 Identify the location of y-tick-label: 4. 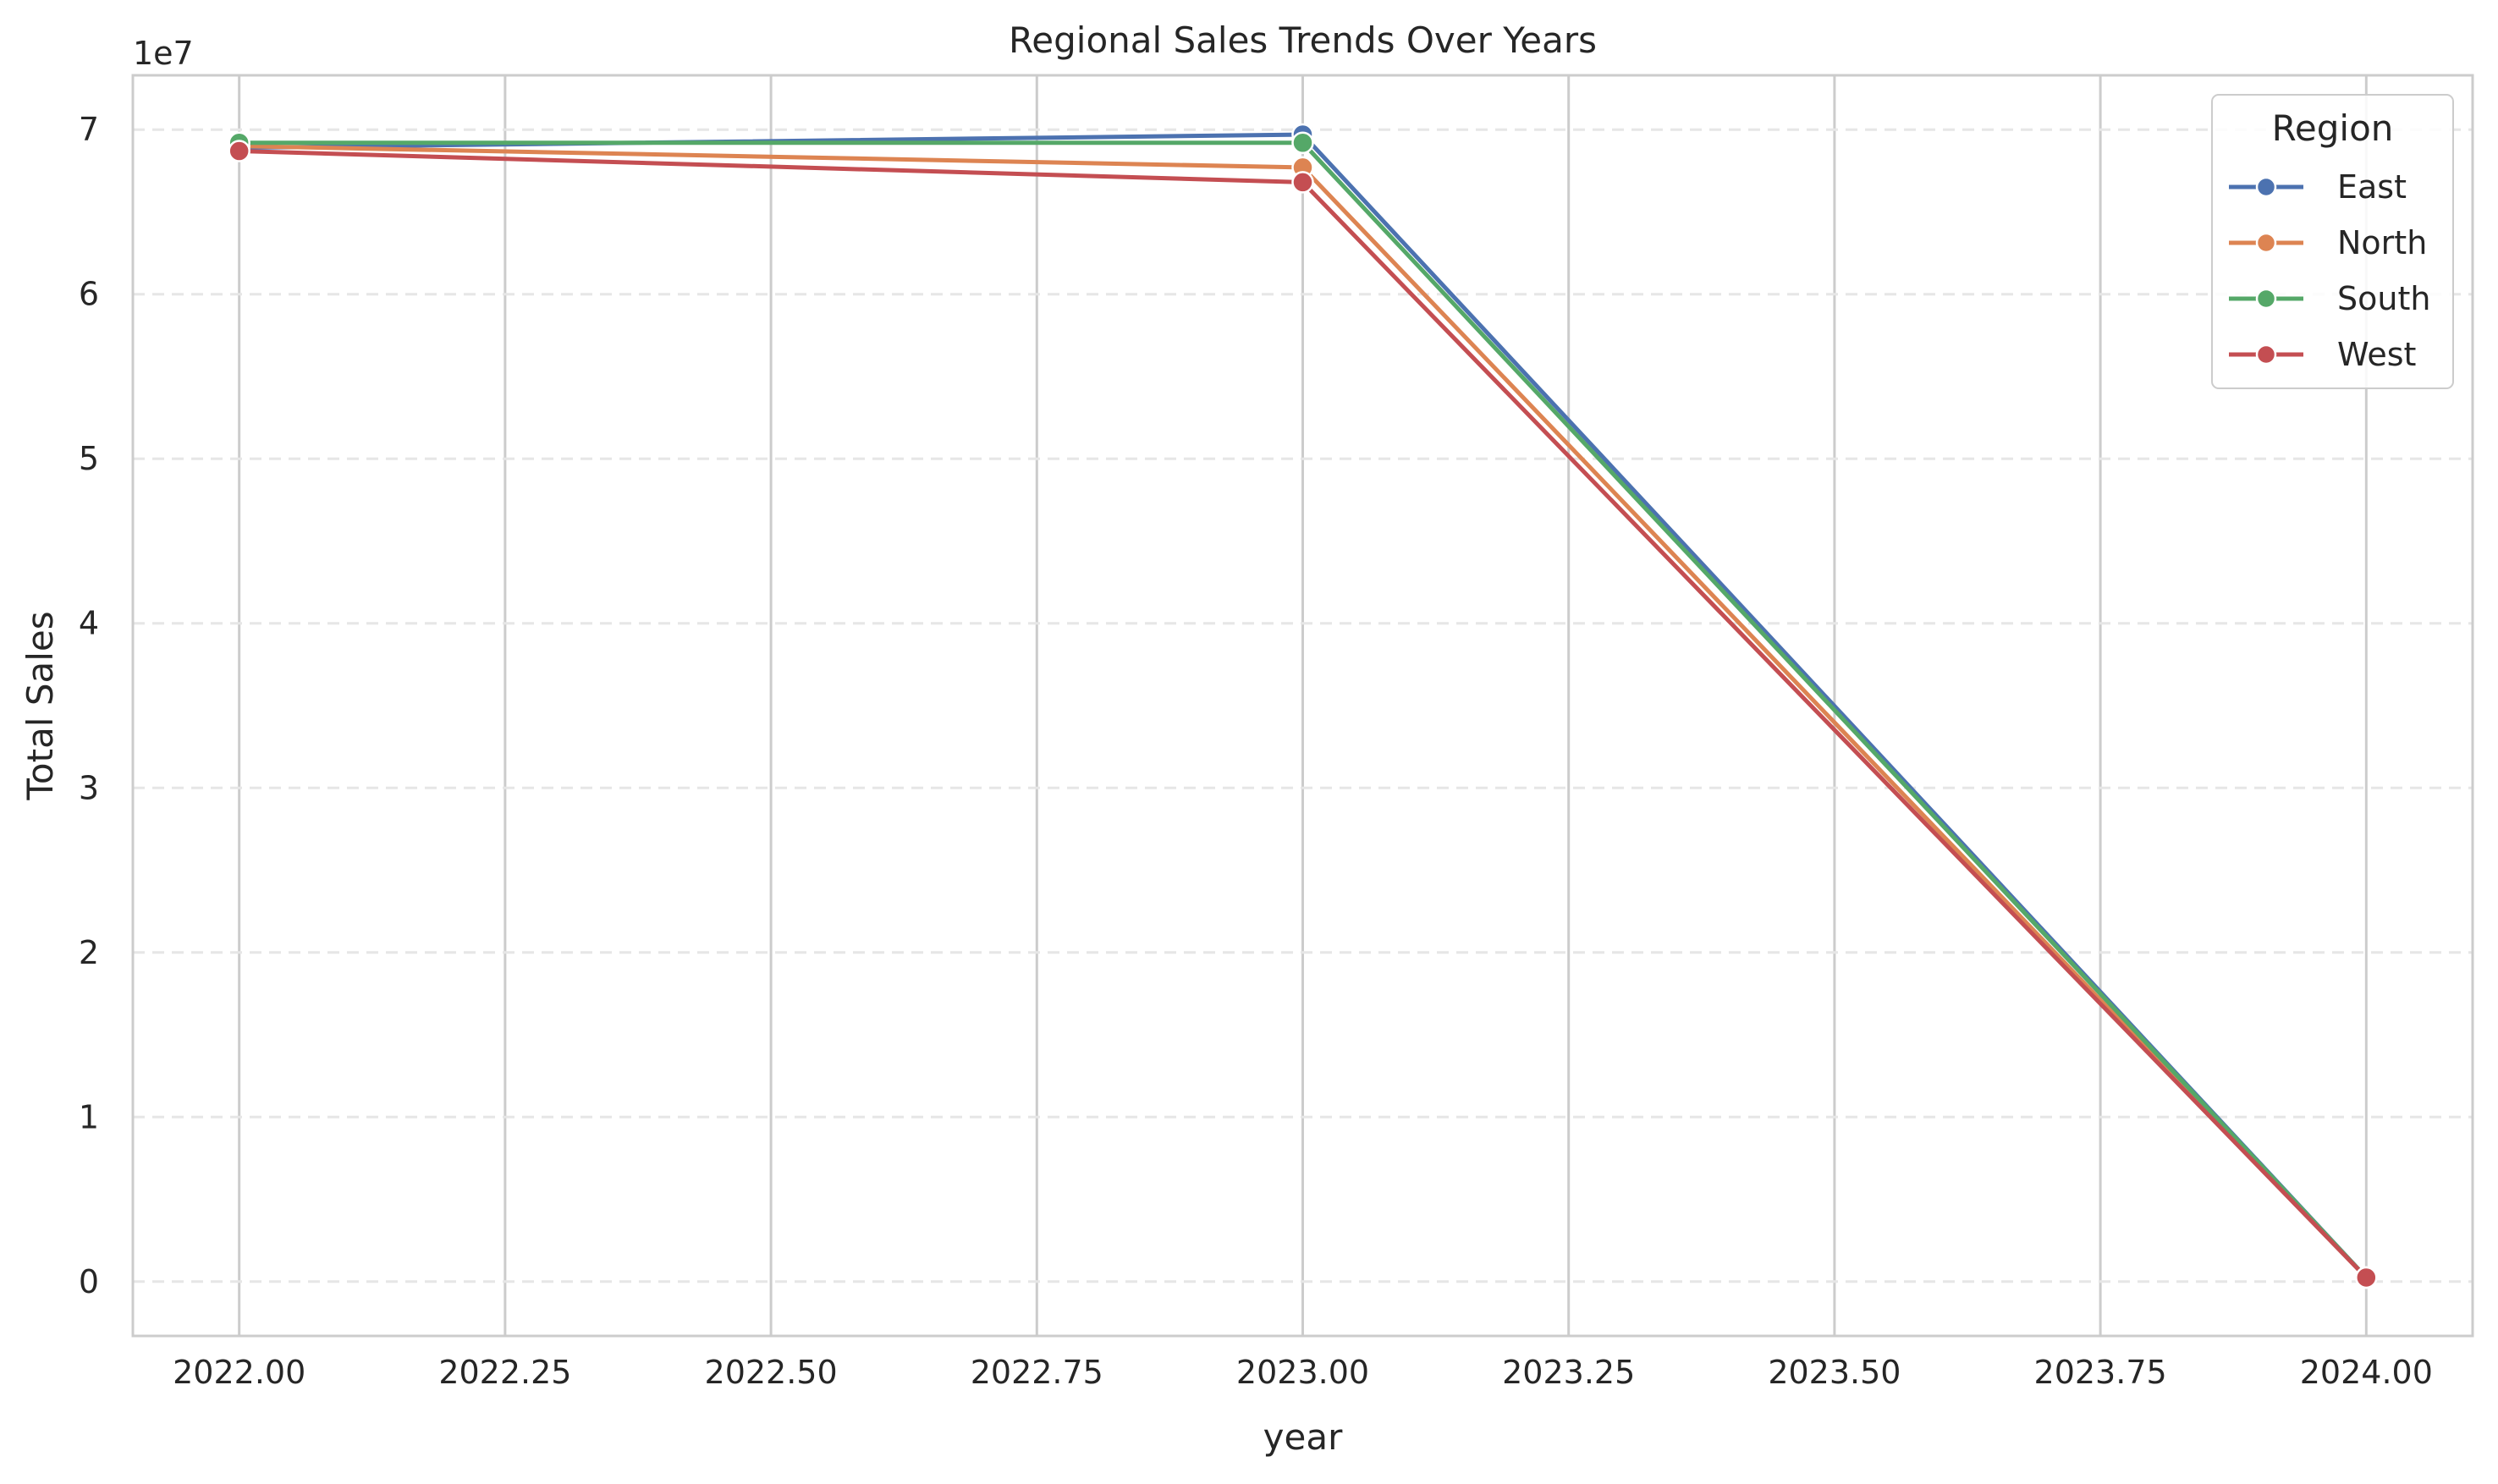
(89, 623).